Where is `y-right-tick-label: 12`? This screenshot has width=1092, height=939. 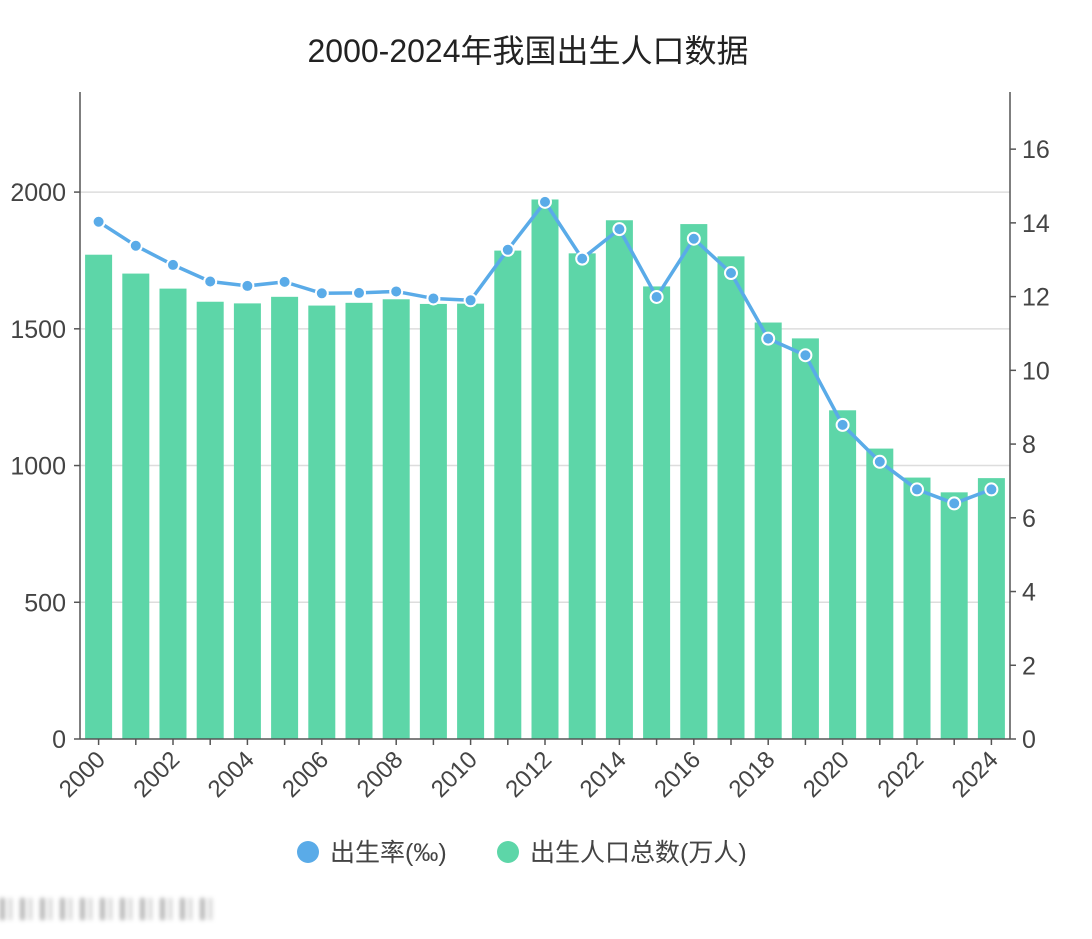 y-right-tick-label: 12 is located at coordinates (1036, 298).